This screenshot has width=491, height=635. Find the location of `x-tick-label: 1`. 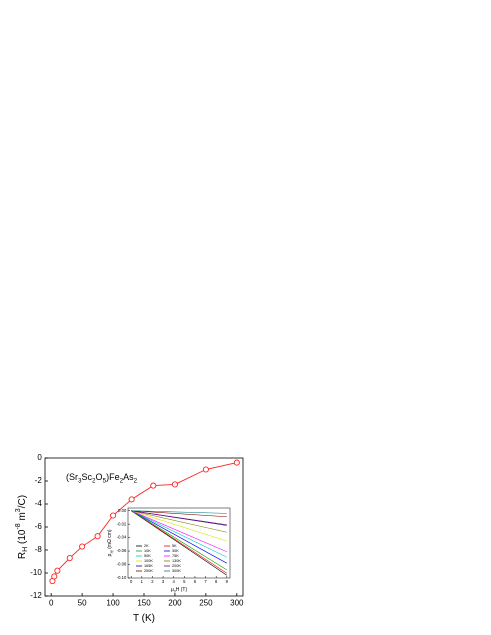

x-tick-label: 1 is located at coordinates (142, 581).